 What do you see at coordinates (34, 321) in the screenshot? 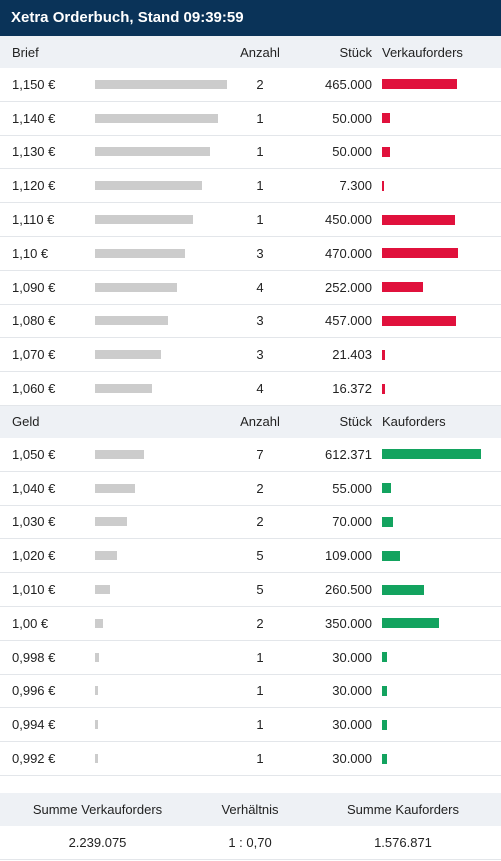
I see `sell-price: 1,080 €` at bounding box center [34, 321].